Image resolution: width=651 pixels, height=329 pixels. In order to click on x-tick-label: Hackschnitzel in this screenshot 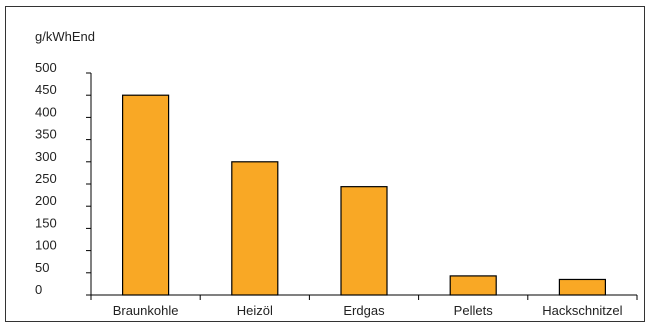, I will do `click(582, 310)`.